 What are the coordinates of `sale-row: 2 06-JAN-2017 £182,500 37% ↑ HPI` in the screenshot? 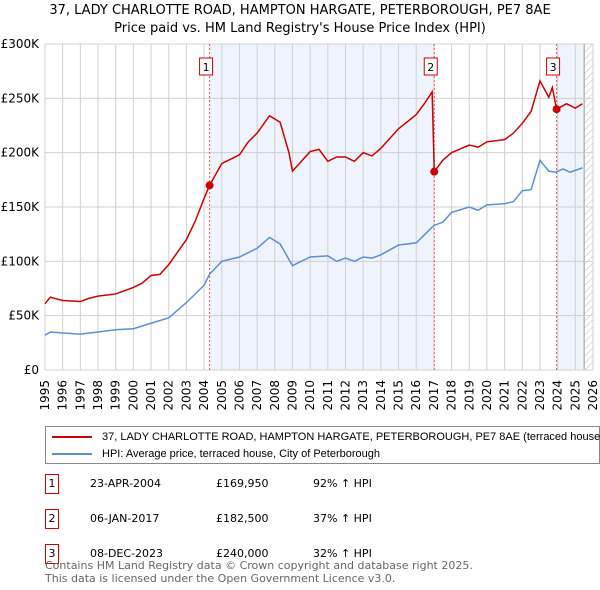 It's located at (245, 519).